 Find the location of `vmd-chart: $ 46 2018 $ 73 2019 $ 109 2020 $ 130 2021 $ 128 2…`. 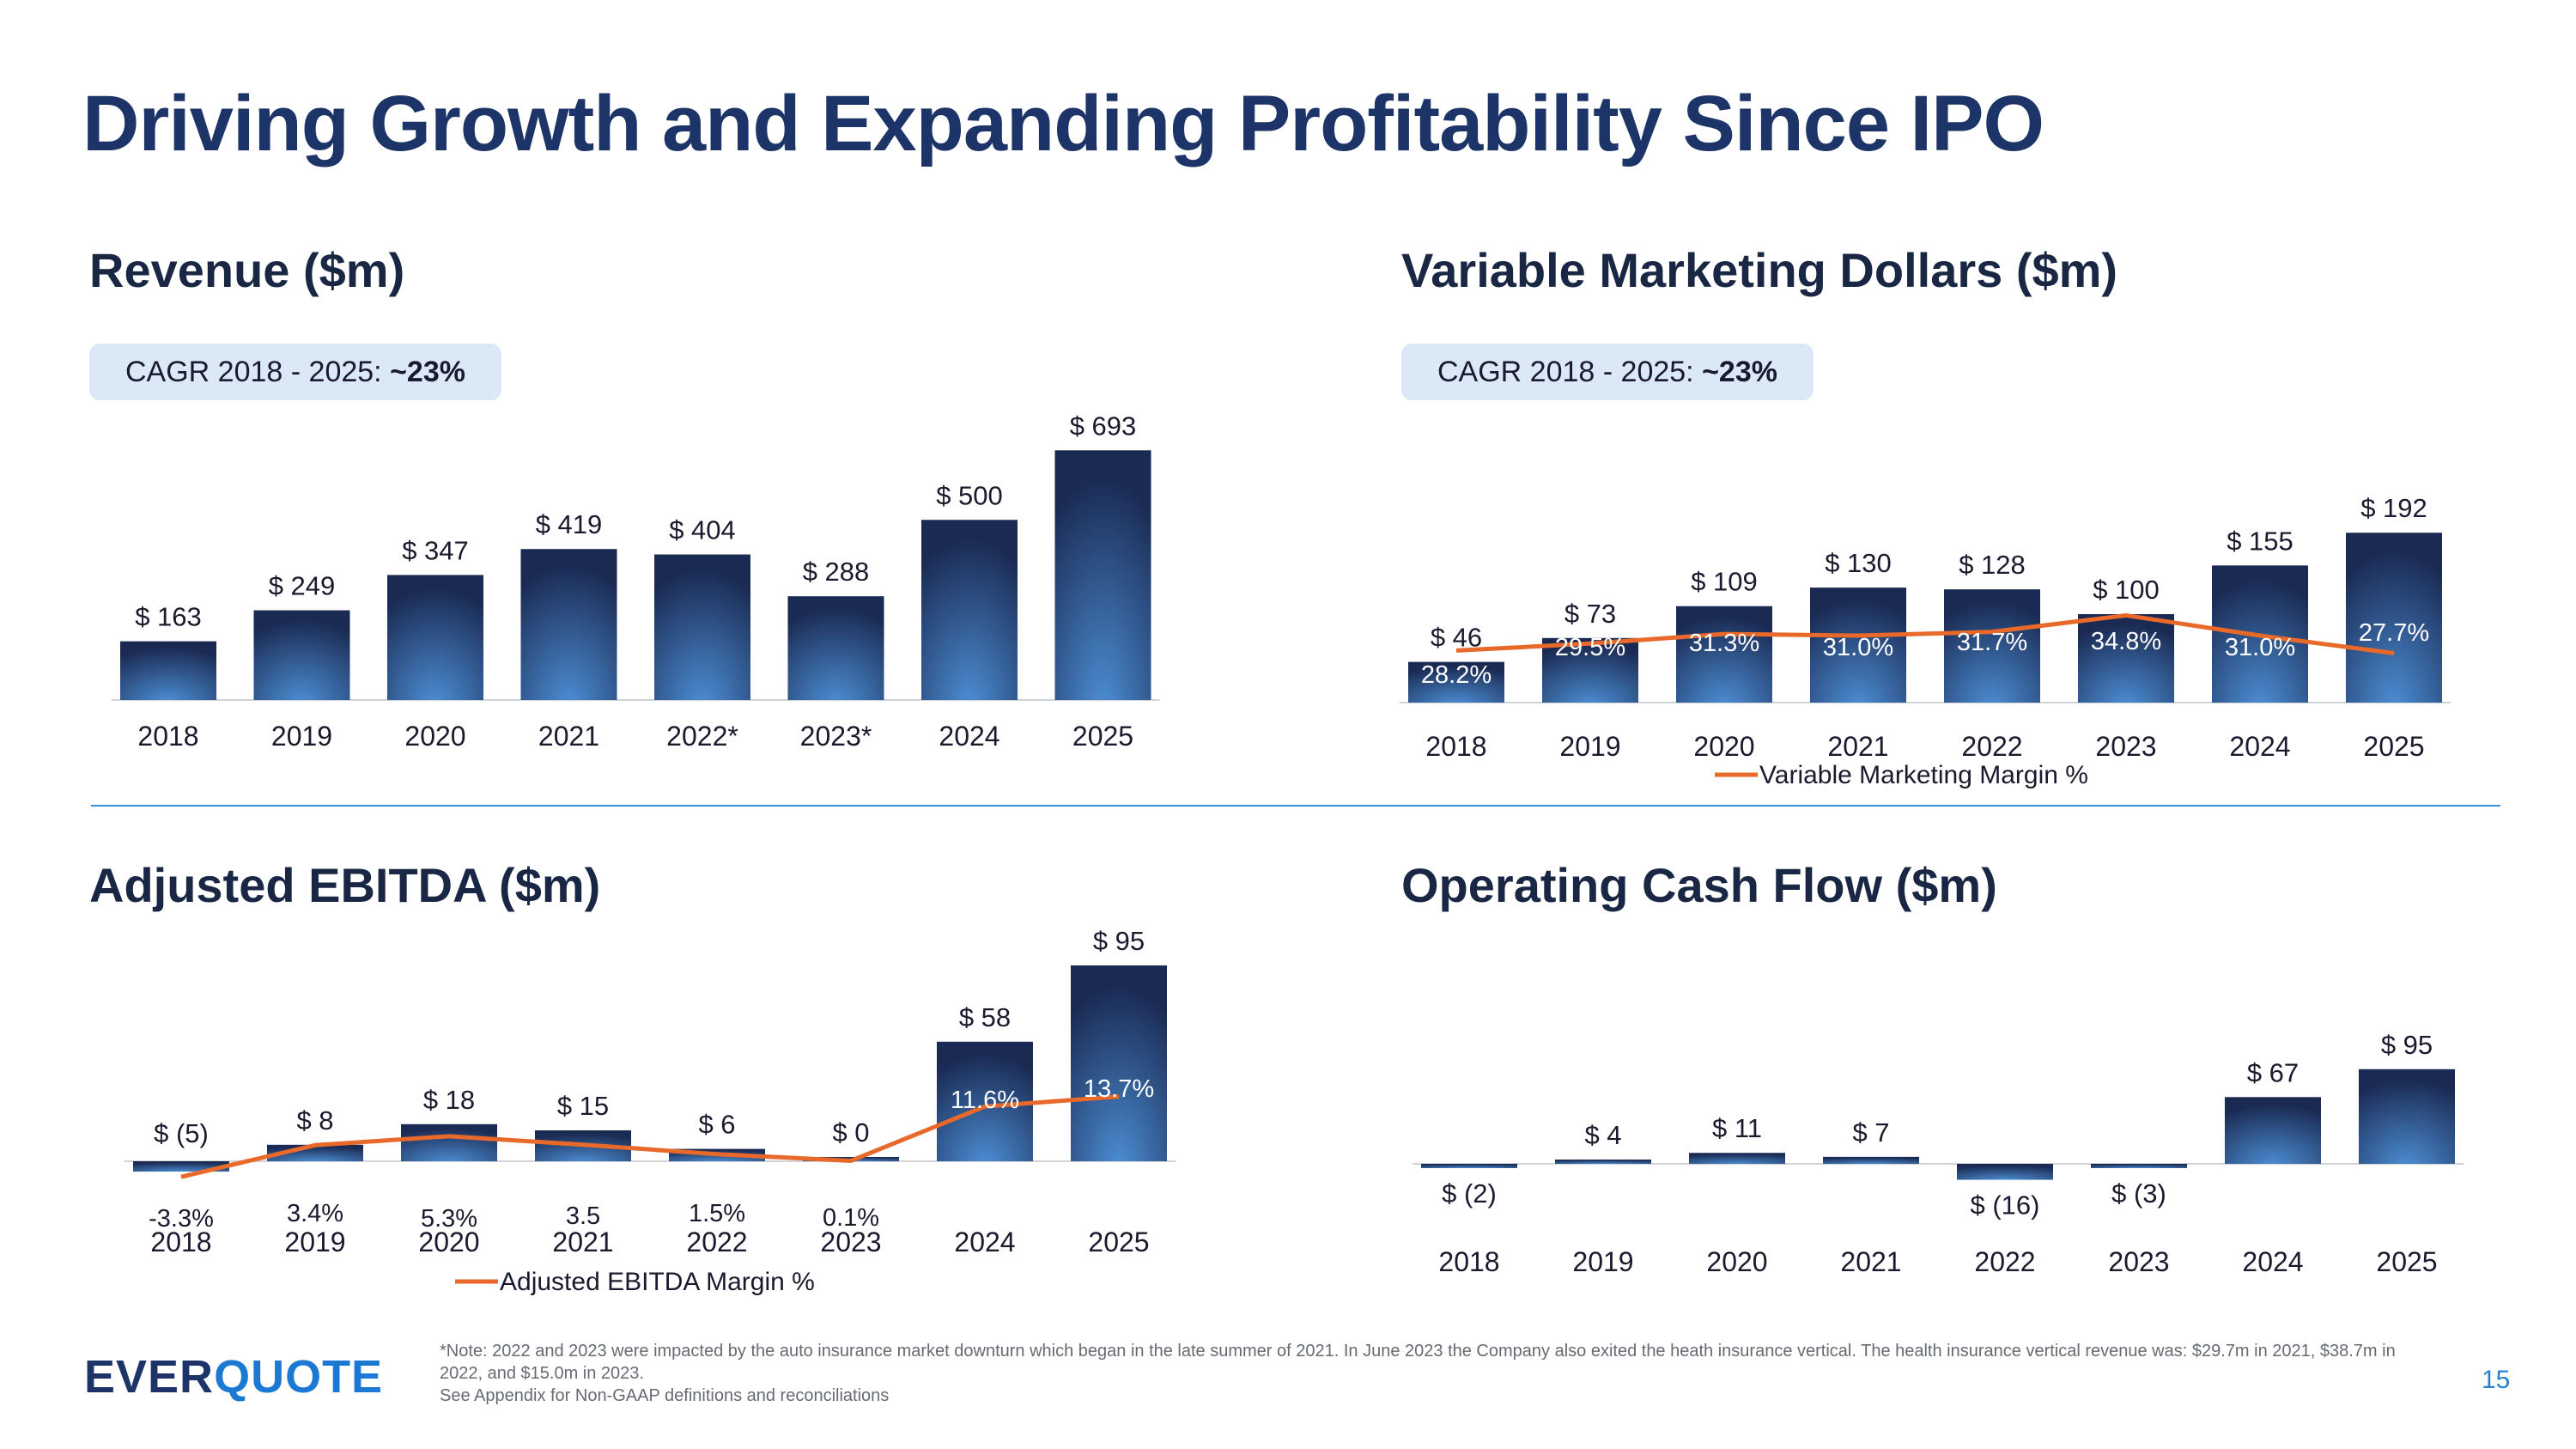

vmd-chart: $ 46 2018 $ 73 2019 $ 109 2020 $ 130 2021 $ 128 2… is located at coordinates (1925, 641).